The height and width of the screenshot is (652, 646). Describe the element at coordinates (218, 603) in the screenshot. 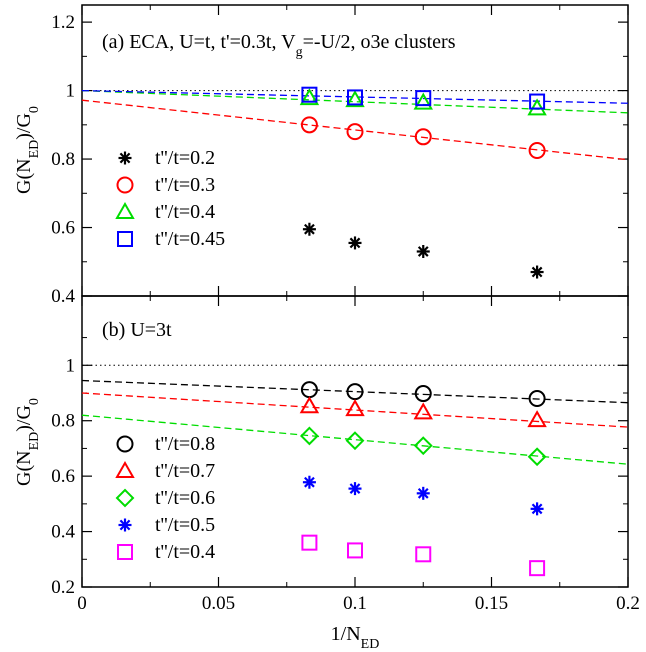

I see `x-tick-label: 0.05` at that location.